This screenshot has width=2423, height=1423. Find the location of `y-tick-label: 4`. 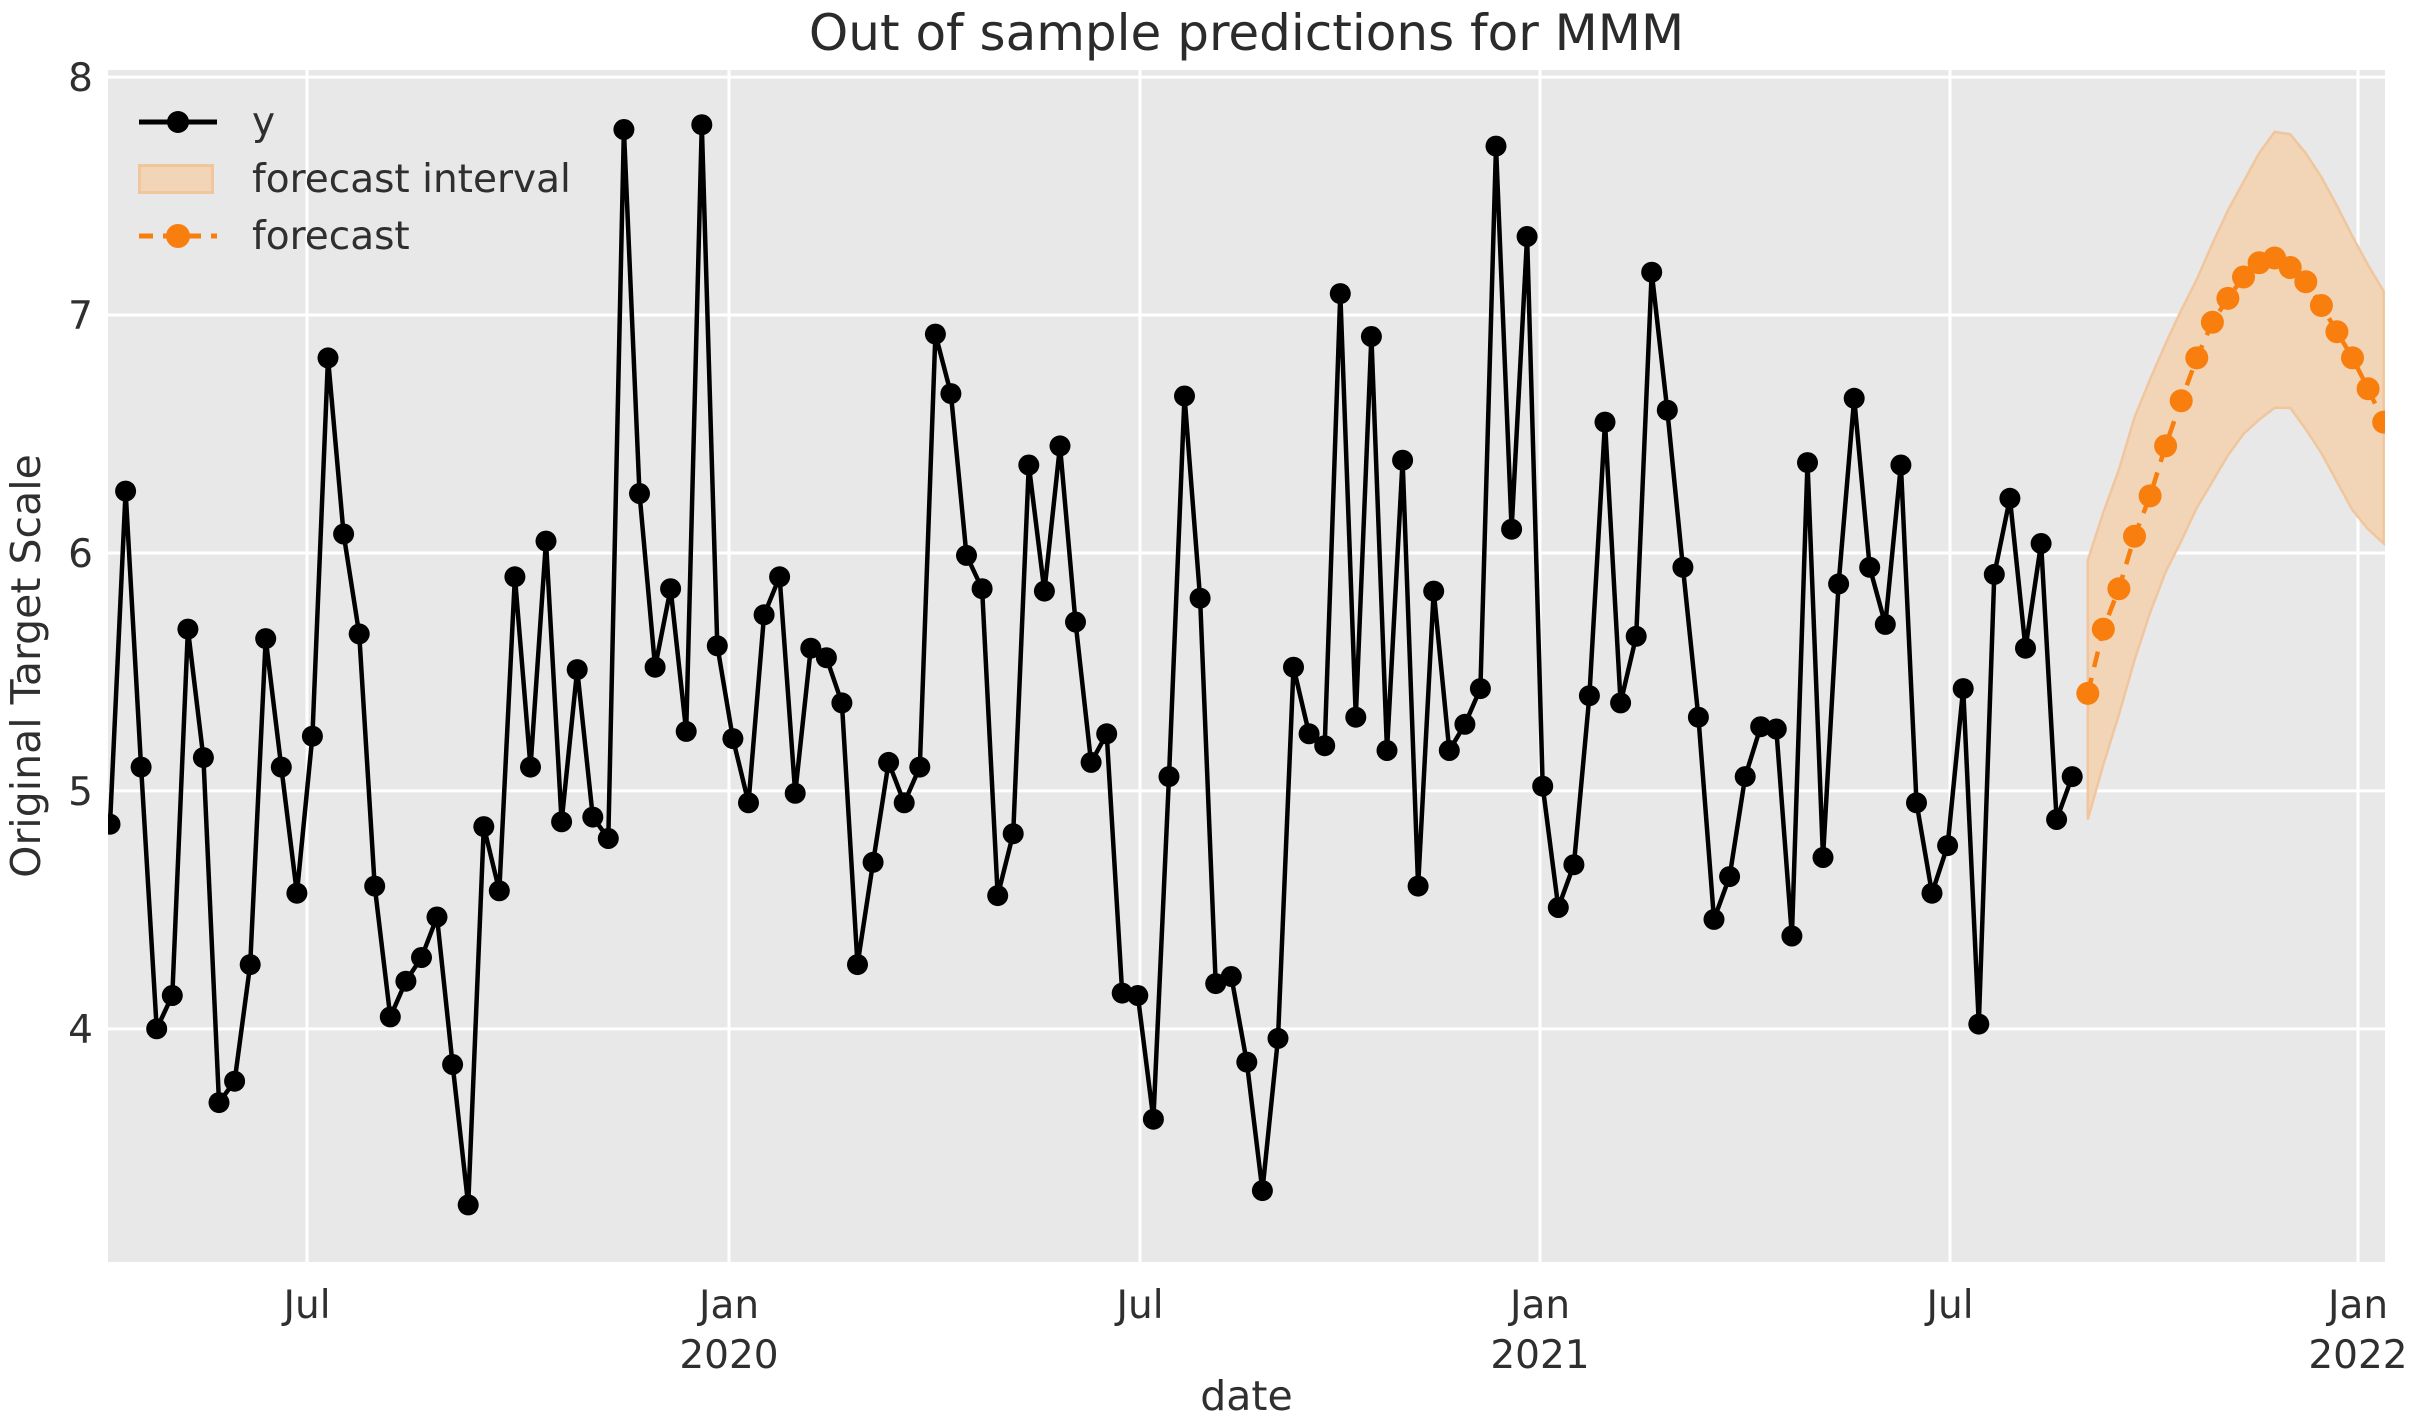

y-tick-label: 4 is located at coordinates (80, 1030).